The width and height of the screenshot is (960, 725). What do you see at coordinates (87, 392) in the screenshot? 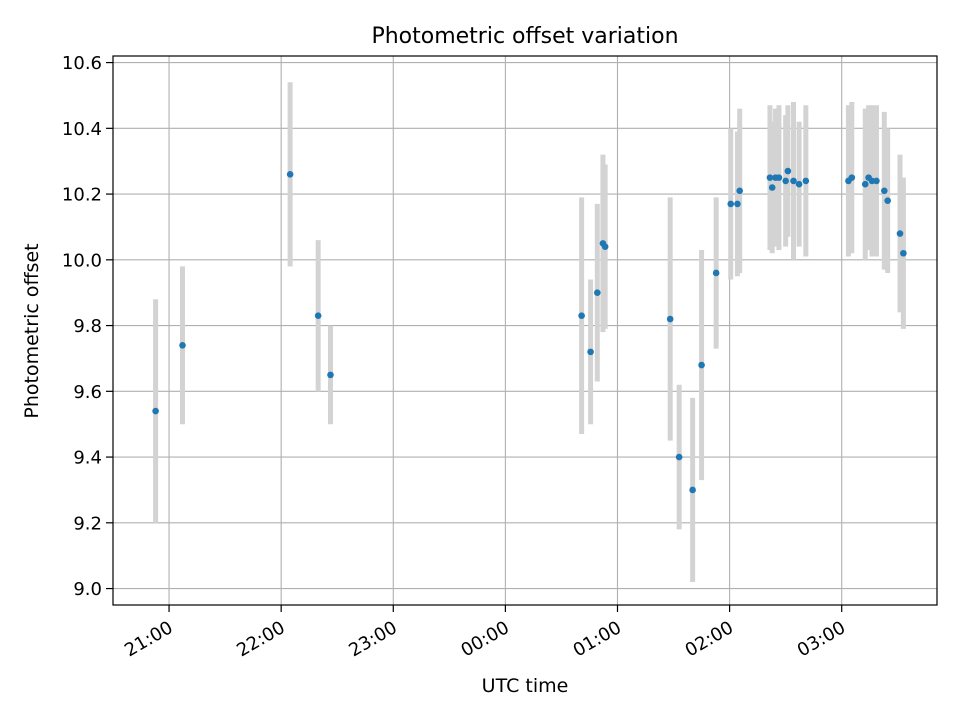
I see `y-tick-label: 9.6` at bounding box center [87, 392].